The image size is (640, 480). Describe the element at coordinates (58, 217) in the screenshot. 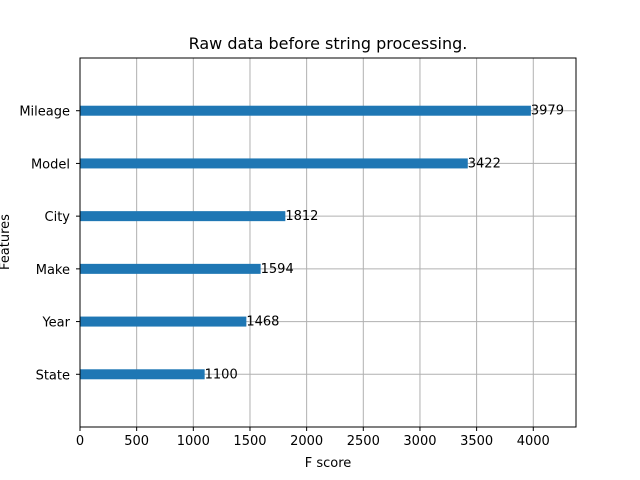

I see `y-tick-label: City` at that location.